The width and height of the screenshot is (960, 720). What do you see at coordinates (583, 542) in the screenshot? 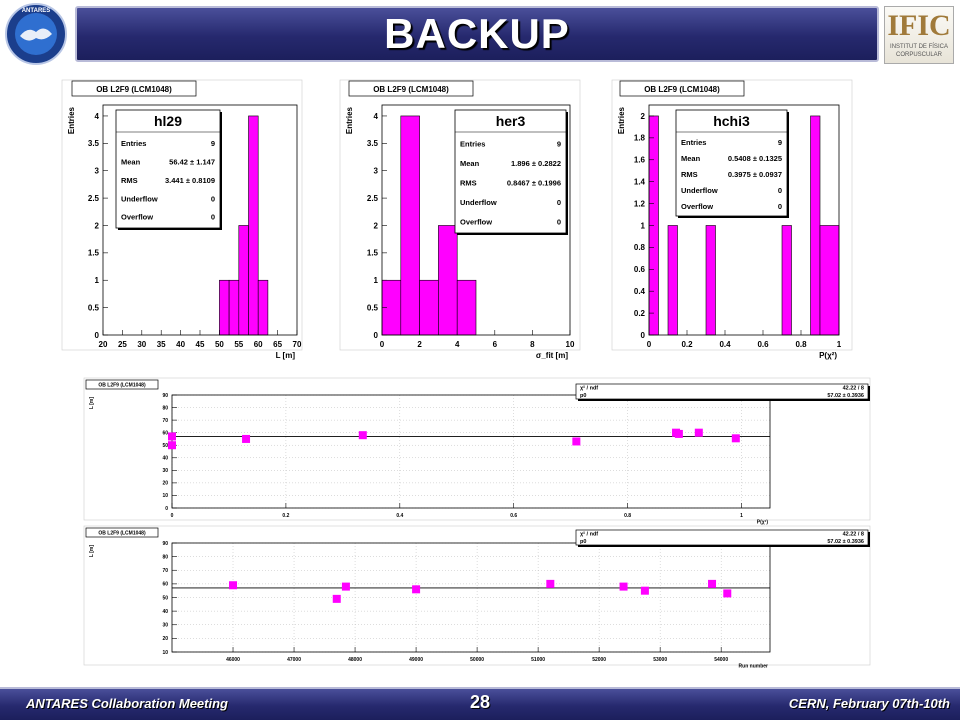
I see `fit-label: p0` at bounding box center [583, 542].